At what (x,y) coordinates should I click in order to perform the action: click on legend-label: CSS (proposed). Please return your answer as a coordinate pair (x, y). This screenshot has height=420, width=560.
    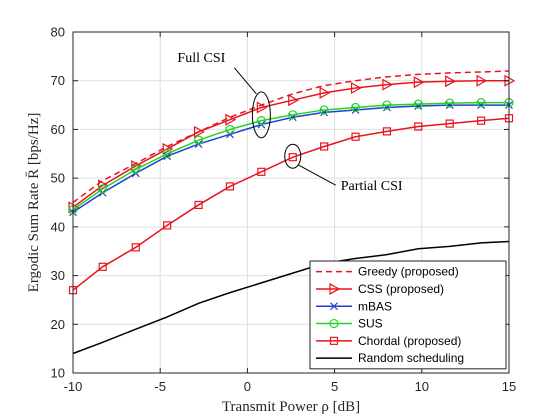
    Looking at the image, I should click on (401, 289).